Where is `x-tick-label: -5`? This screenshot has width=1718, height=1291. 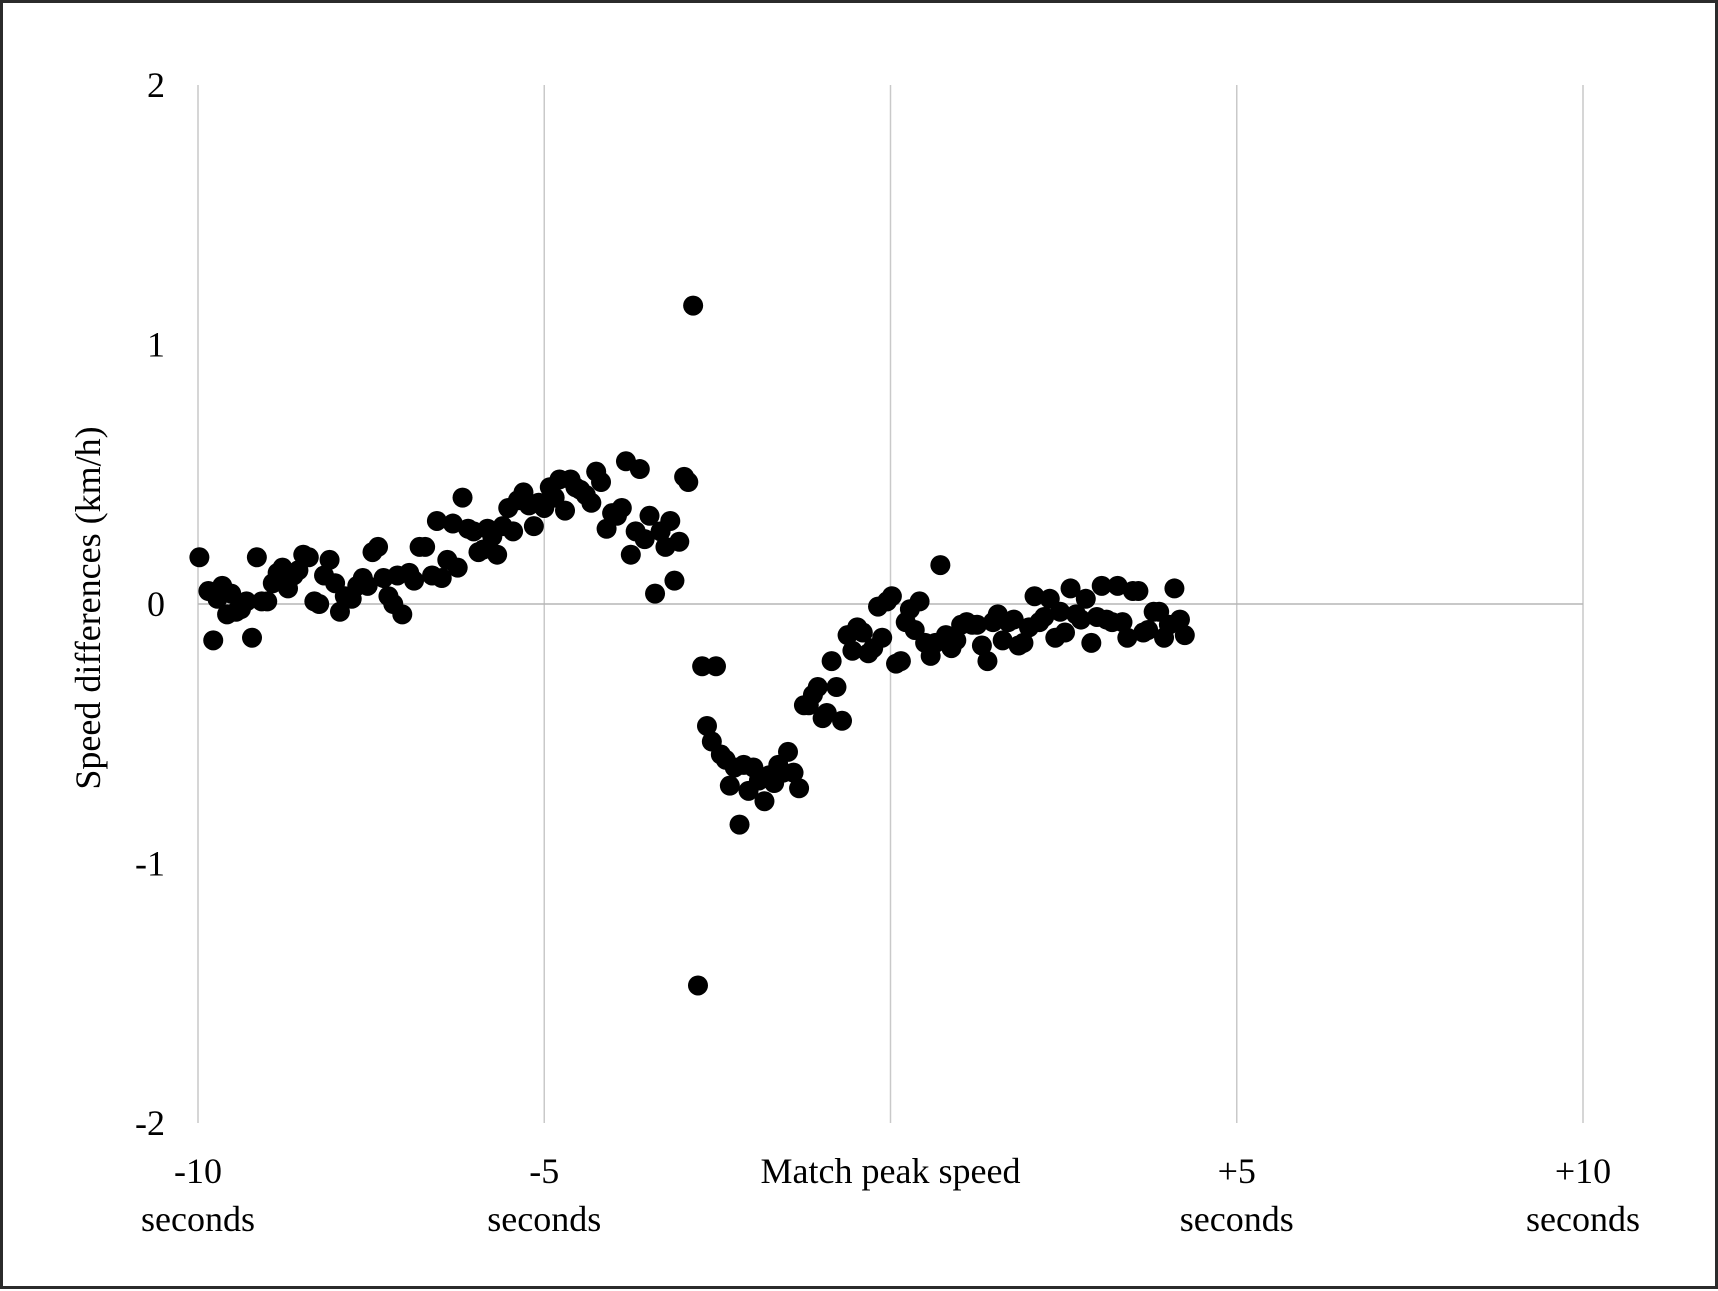 x-tick-label: -5 is located at coordinates (544, 1171).